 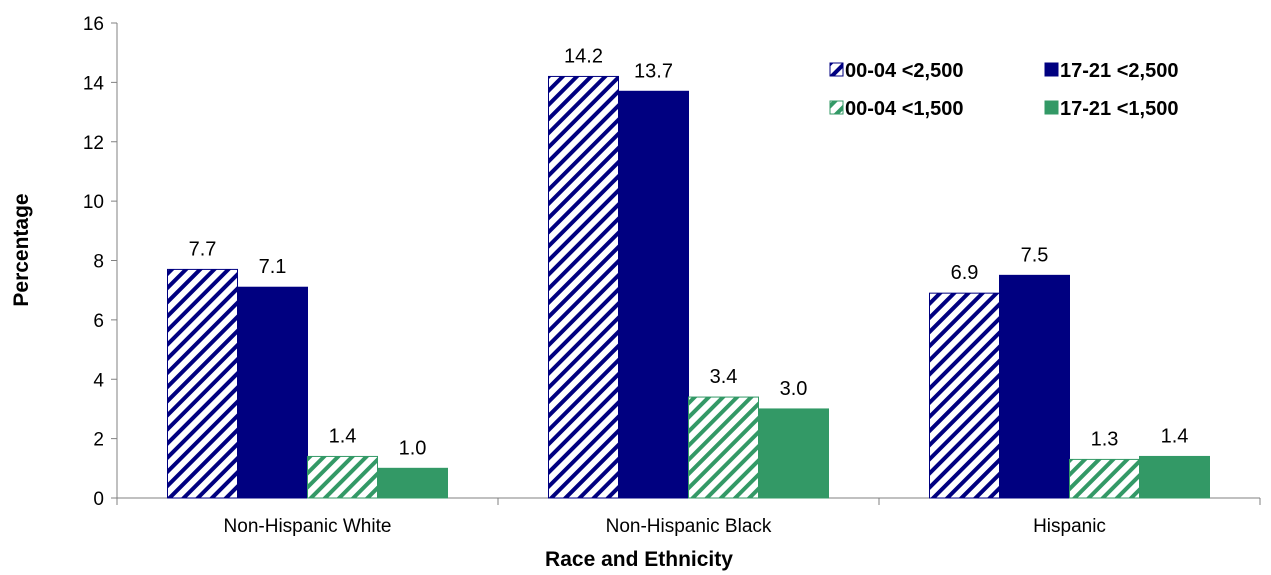 I want to click on data-label: 1.3, so click(x=1105, y=439).